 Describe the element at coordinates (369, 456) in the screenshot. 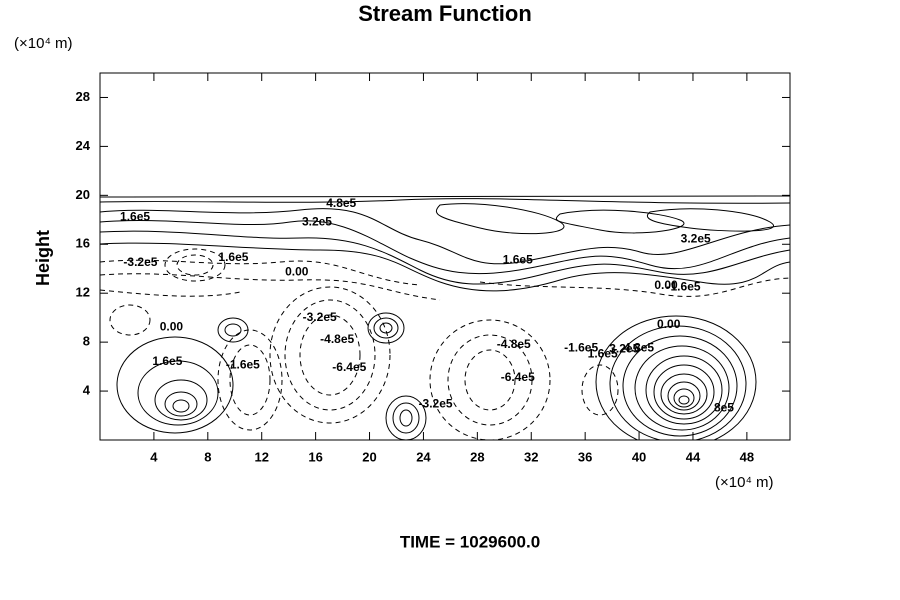

I see `x-tick-label: 20` at that location.